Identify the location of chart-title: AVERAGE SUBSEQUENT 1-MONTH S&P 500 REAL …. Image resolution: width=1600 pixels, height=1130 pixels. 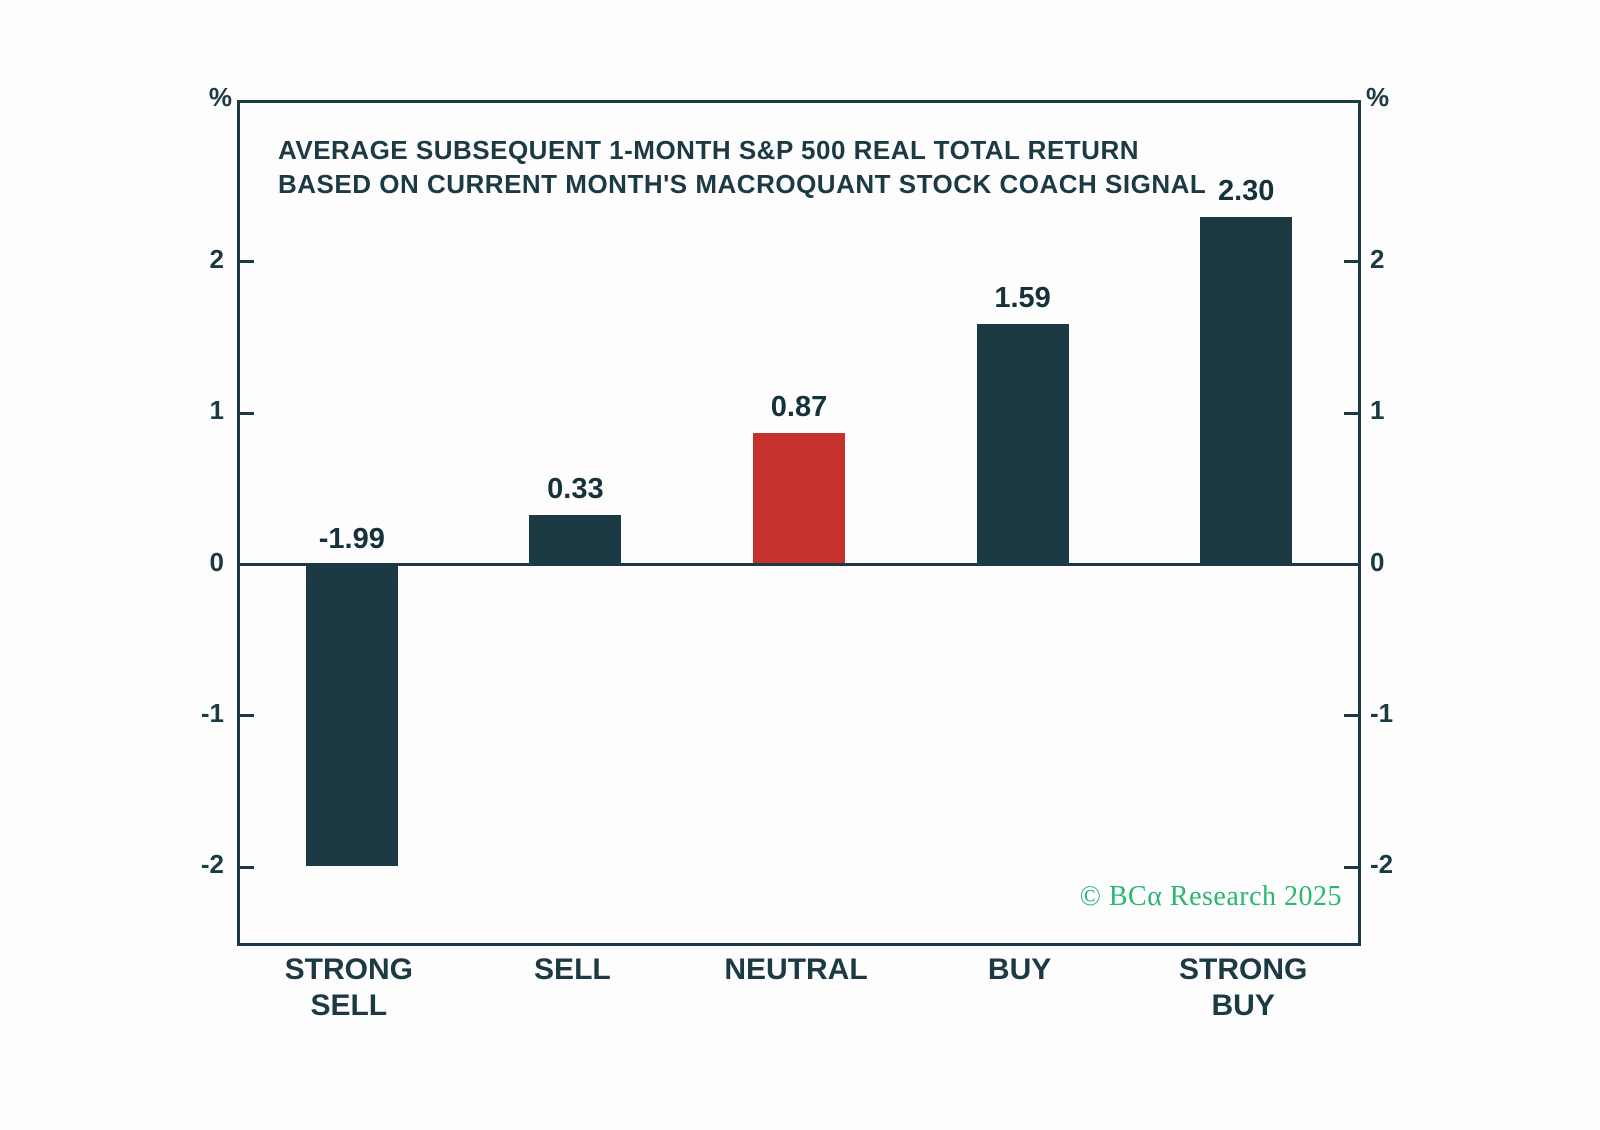
(742, 167).